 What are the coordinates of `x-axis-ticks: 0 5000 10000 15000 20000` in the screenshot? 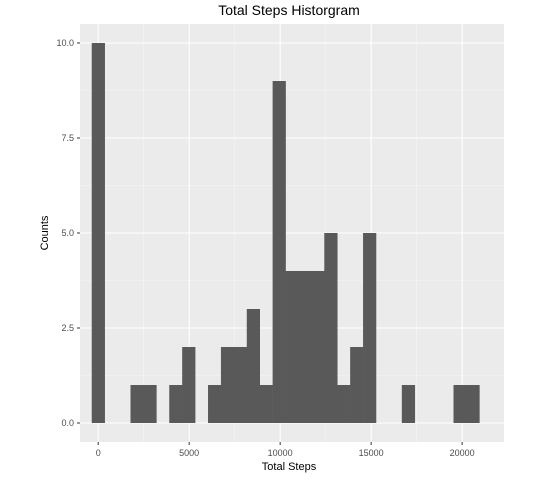 It's located at (285, 450).